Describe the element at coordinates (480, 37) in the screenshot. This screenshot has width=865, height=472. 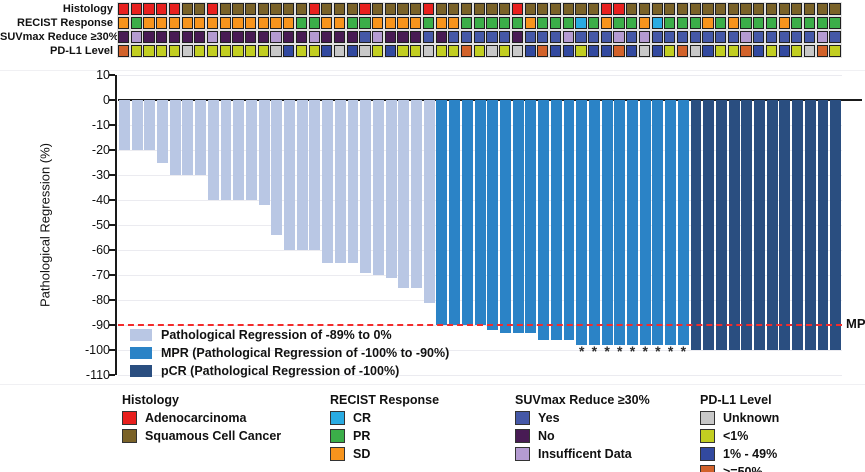
I see `track-squares-suvmax` at that location.